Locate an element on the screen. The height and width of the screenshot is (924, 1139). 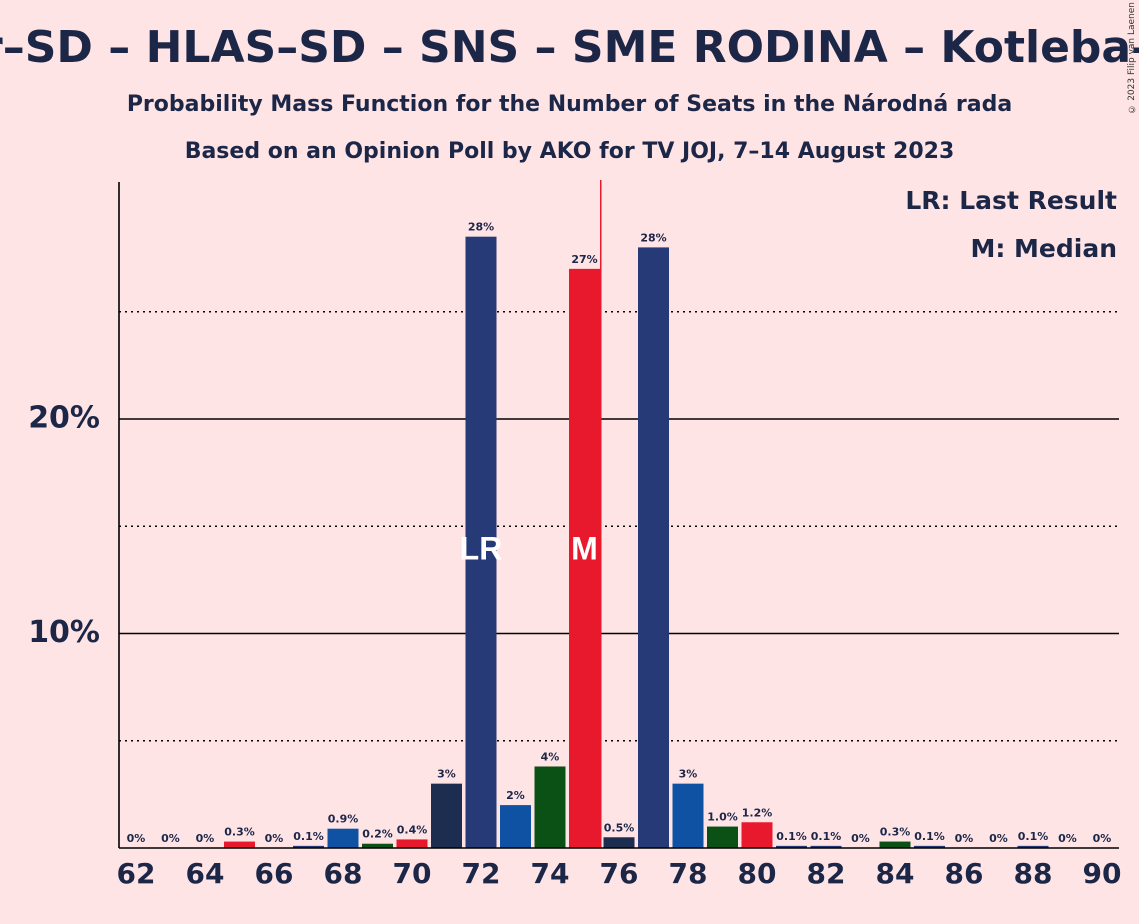
data-label-87: 0% is located at coordinates (998, 838).